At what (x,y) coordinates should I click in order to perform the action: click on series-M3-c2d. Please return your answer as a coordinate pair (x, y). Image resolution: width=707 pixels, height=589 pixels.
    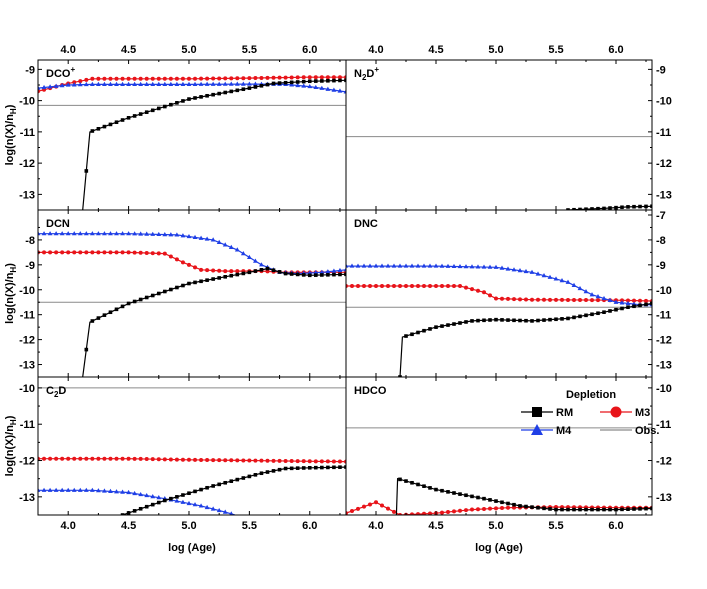
    Looking at the image, I should click on (192, 460).